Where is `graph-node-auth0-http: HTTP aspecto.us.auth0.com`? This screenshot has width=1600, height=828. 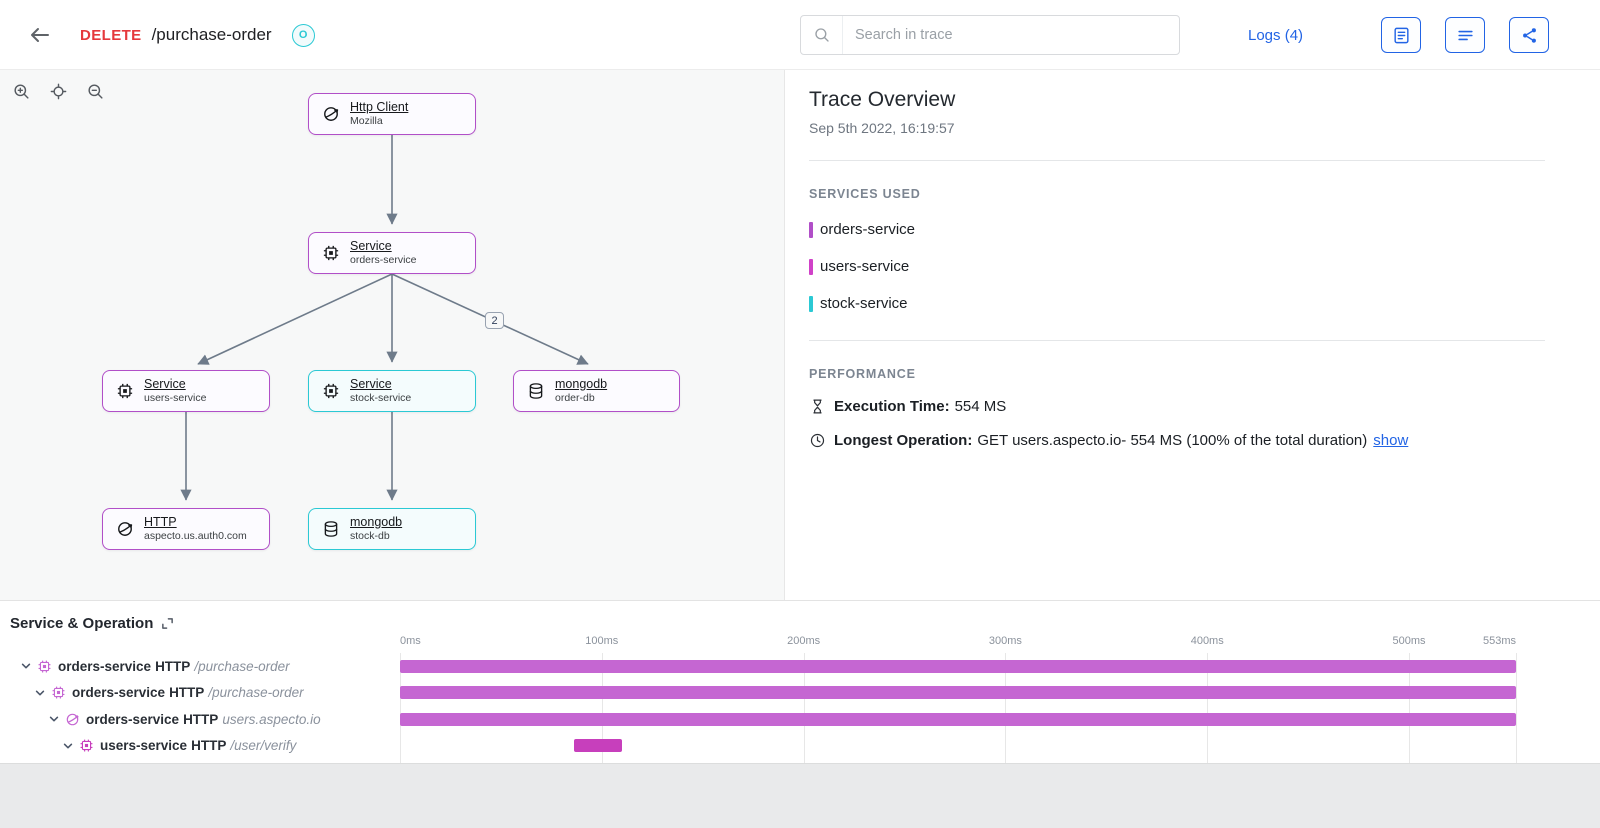 graph-node-auth0-http: HTTP aspecto.us.auth0.com is located at coordinates (186, 529).